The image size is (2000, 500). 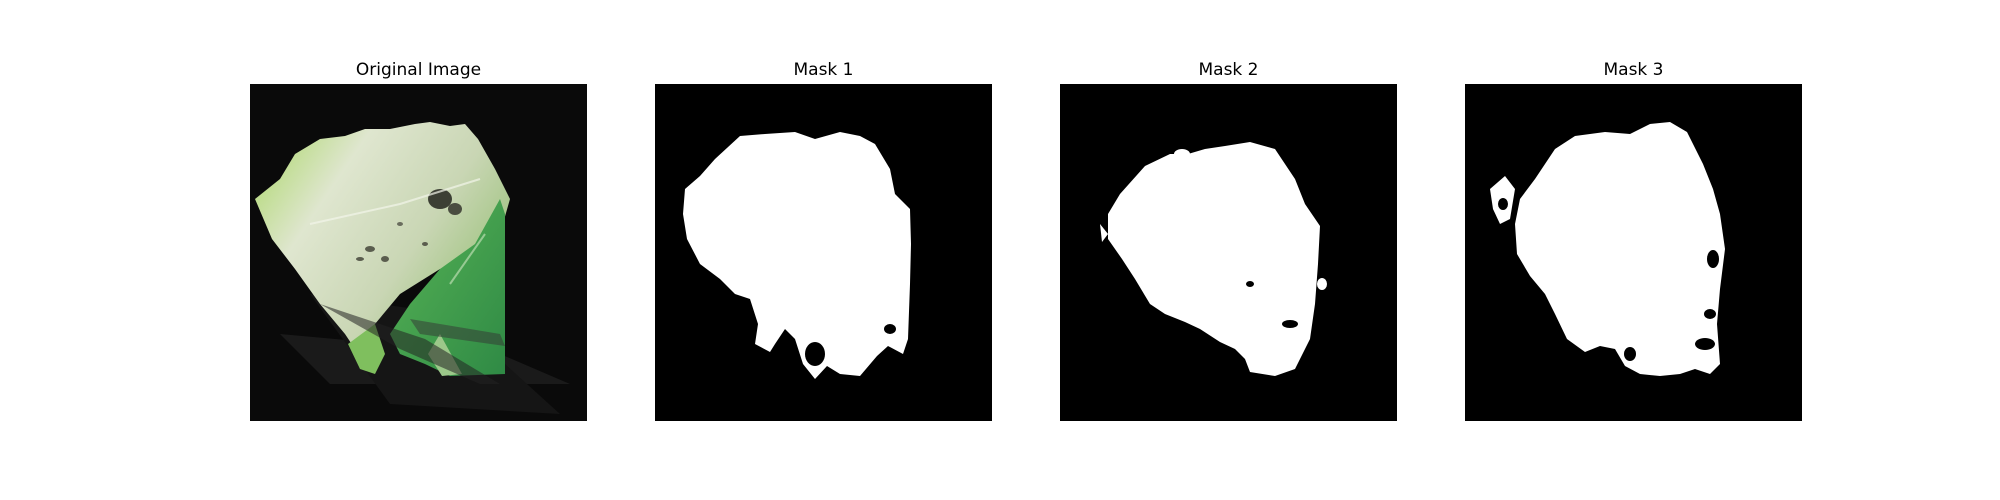 I want to click on original-leaf-image, so click(x=418, y=252).